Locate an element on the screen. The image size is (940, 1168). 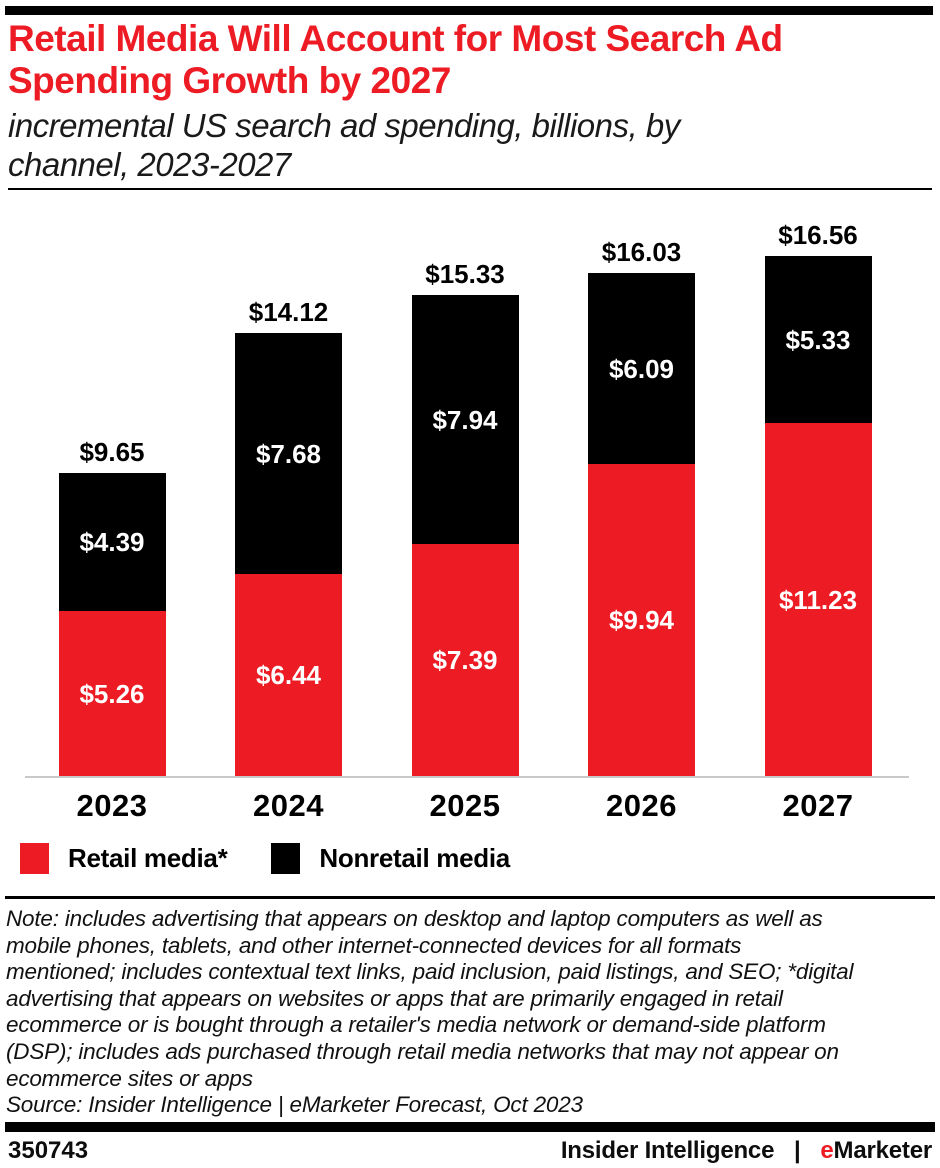
brand-emarketer-rest: Marketer is located at coordinates (883, 1150).